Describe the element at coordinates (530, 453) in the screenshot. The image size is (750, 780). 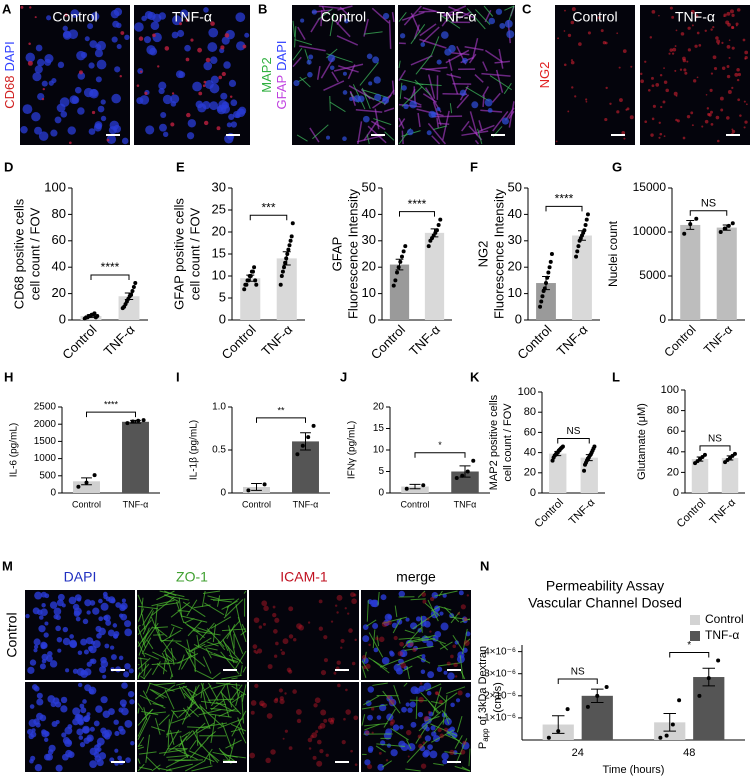
I see `y-tick-label: 40` at that location.